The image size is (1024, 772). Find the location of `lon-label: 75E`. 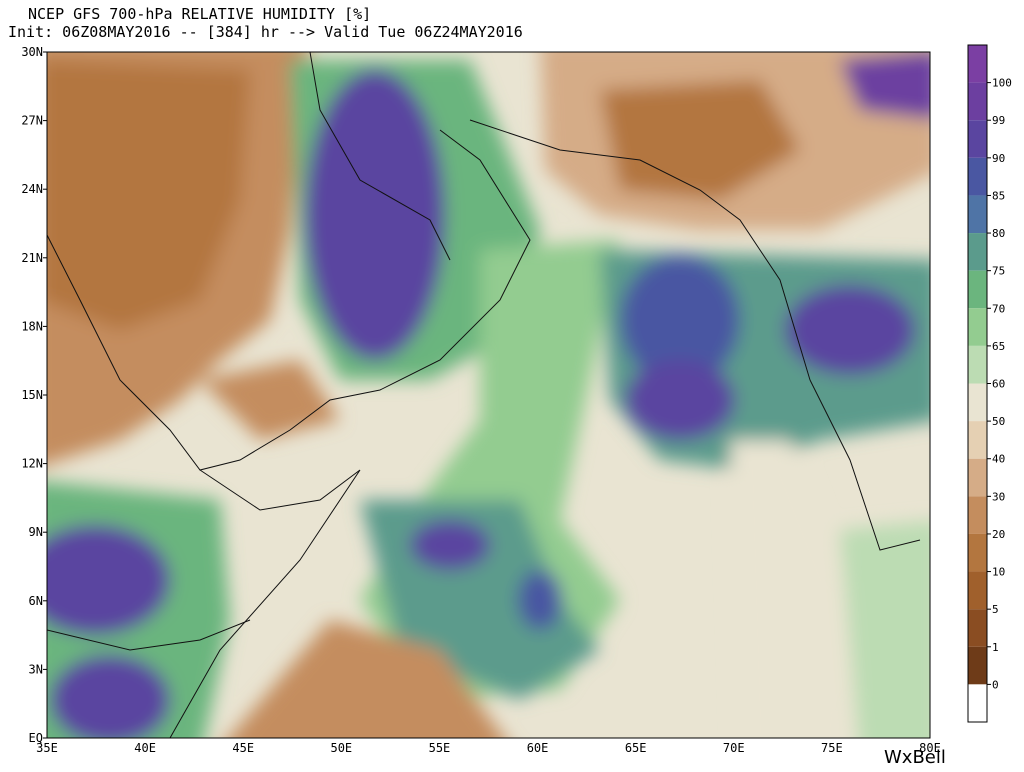

lon-label: 75E is located at coordinates (832, 748).